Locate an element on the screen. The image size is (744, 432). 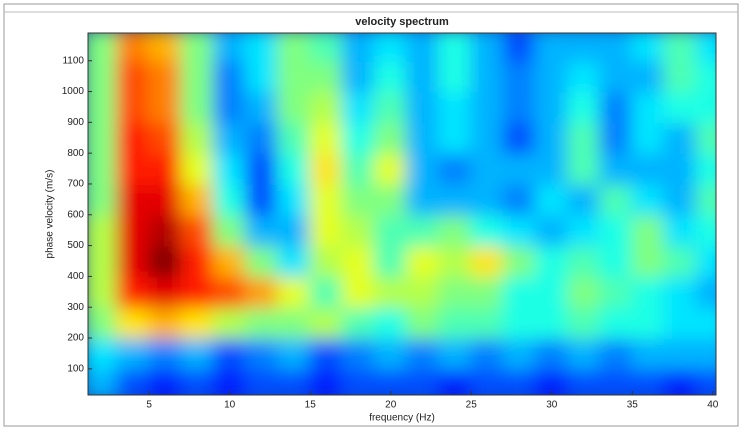
x-tick-label: 40 is located at coordinates (713, 405).